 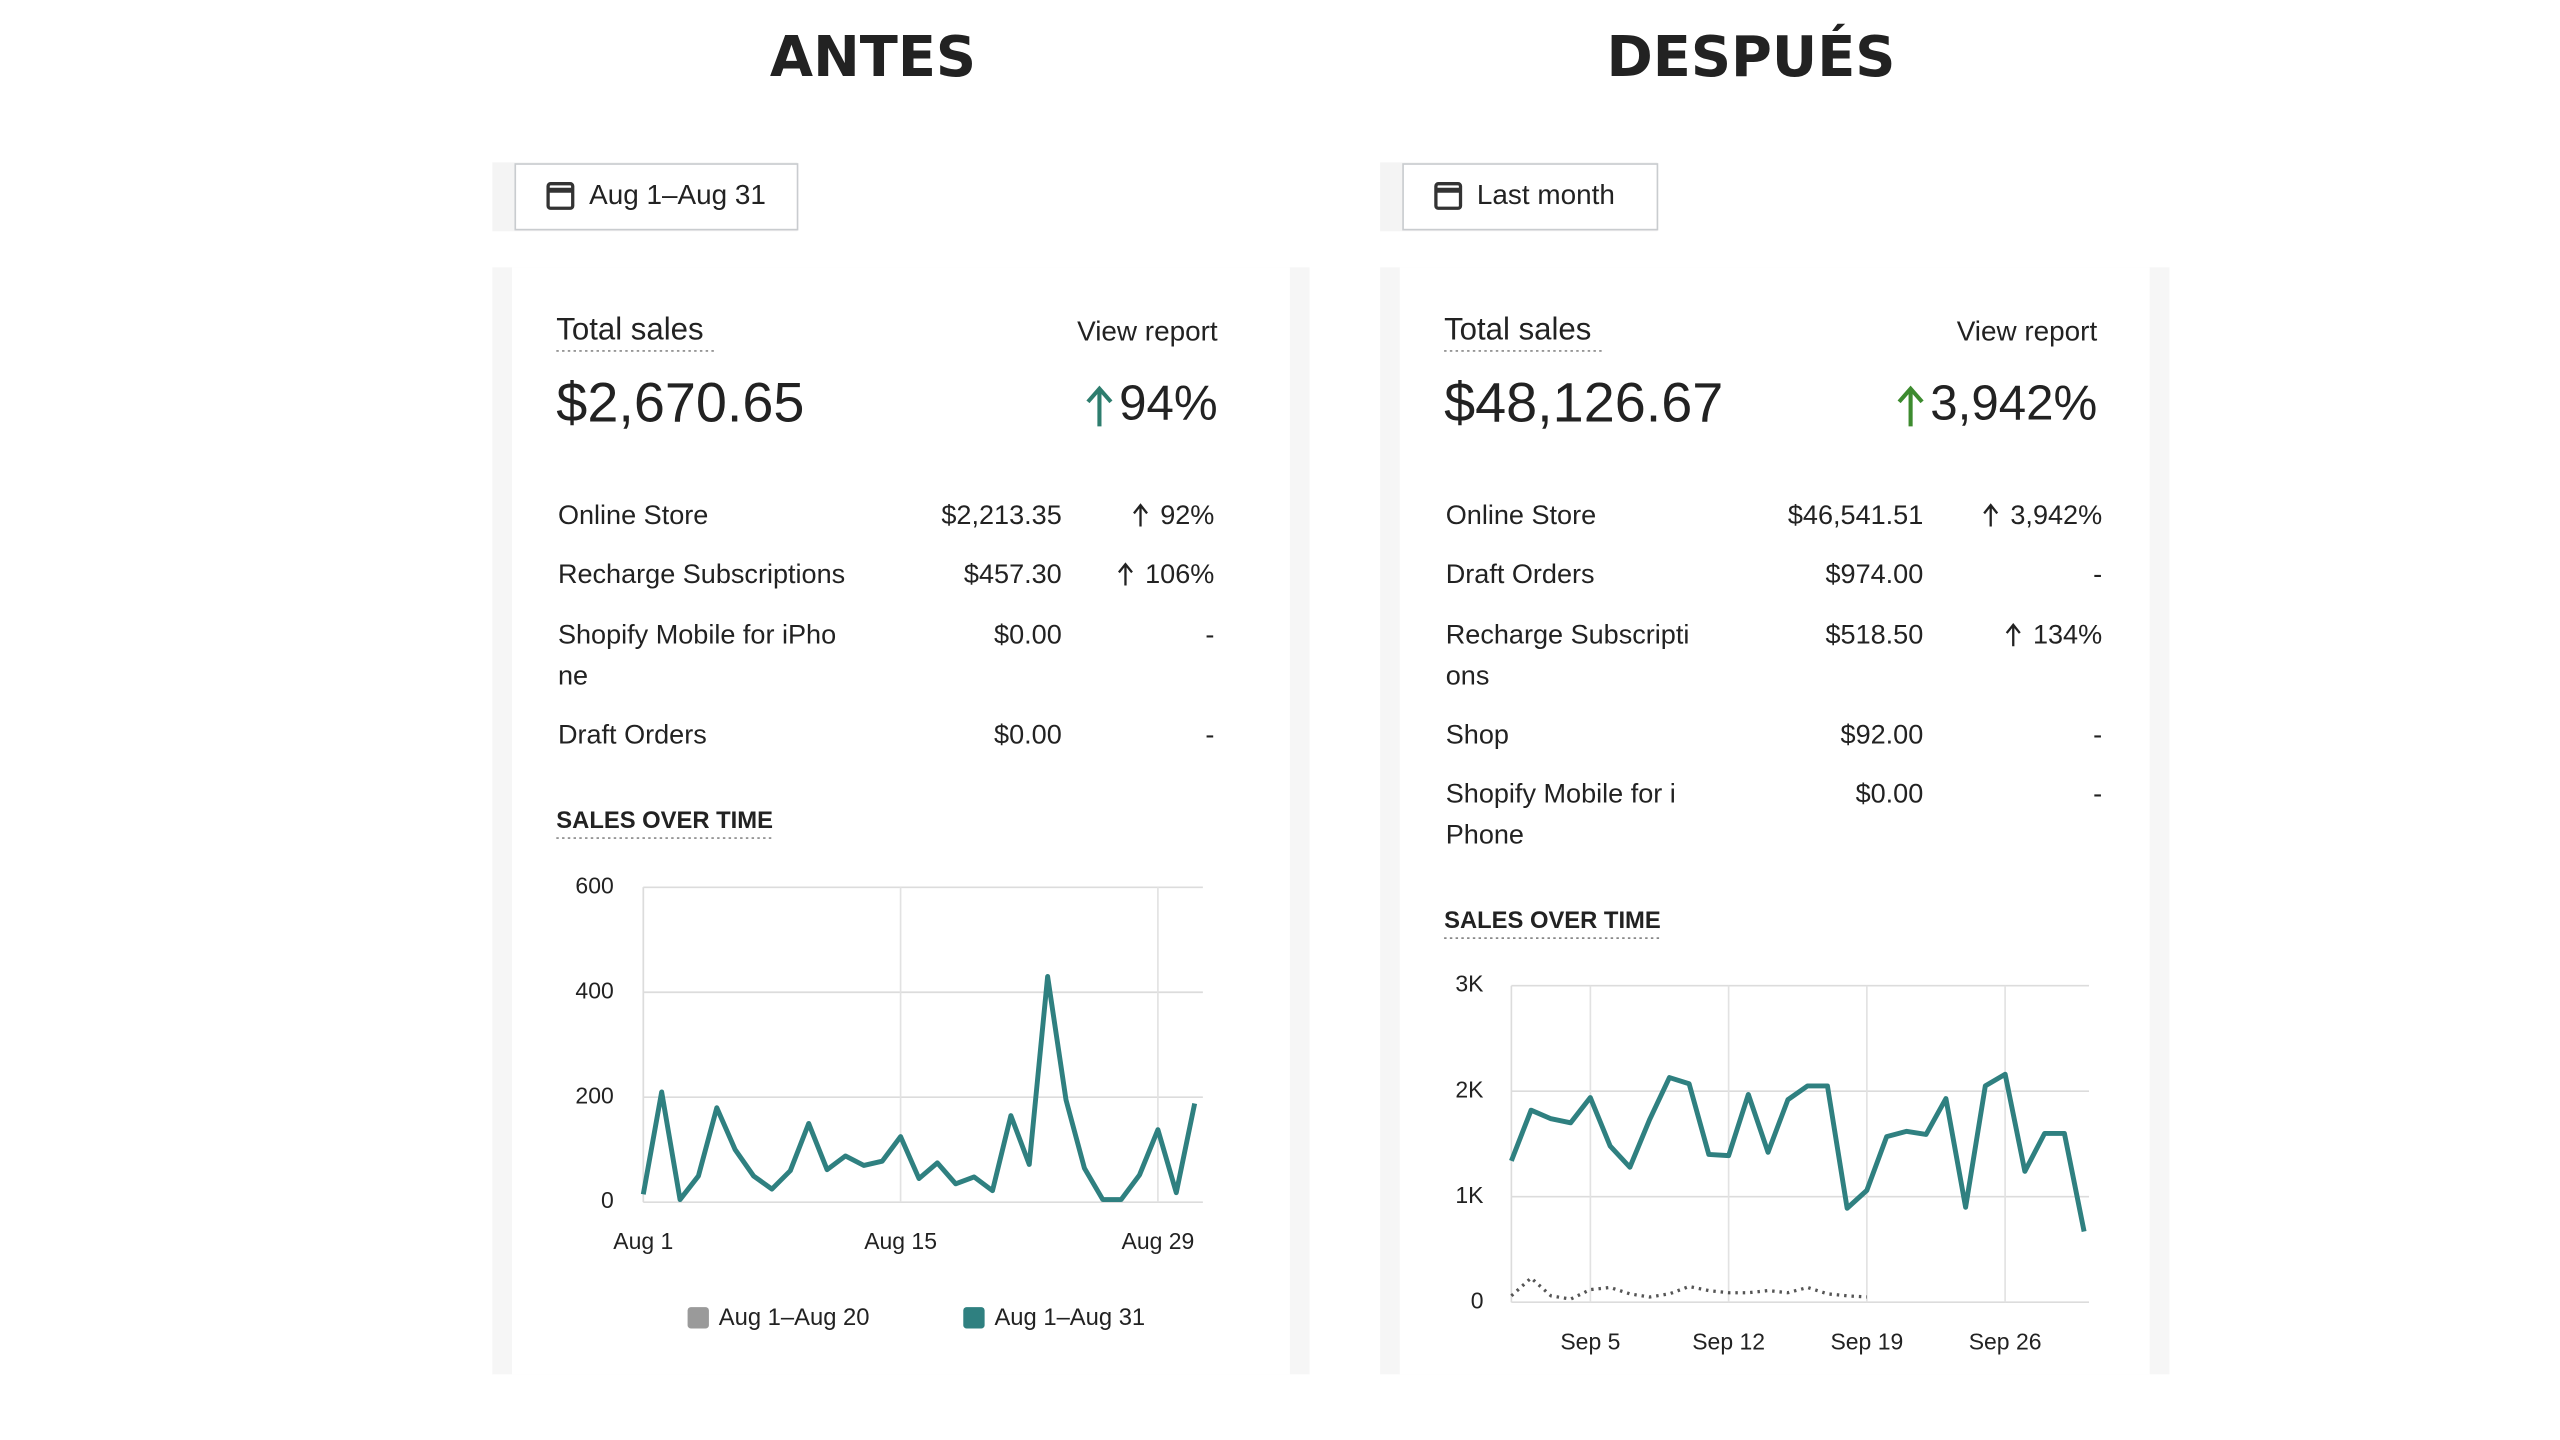 What do you see at coordinates (594, 1095) in the screenshot?
I see `y-tick-label: 200` at bounding box center [594, 1095].